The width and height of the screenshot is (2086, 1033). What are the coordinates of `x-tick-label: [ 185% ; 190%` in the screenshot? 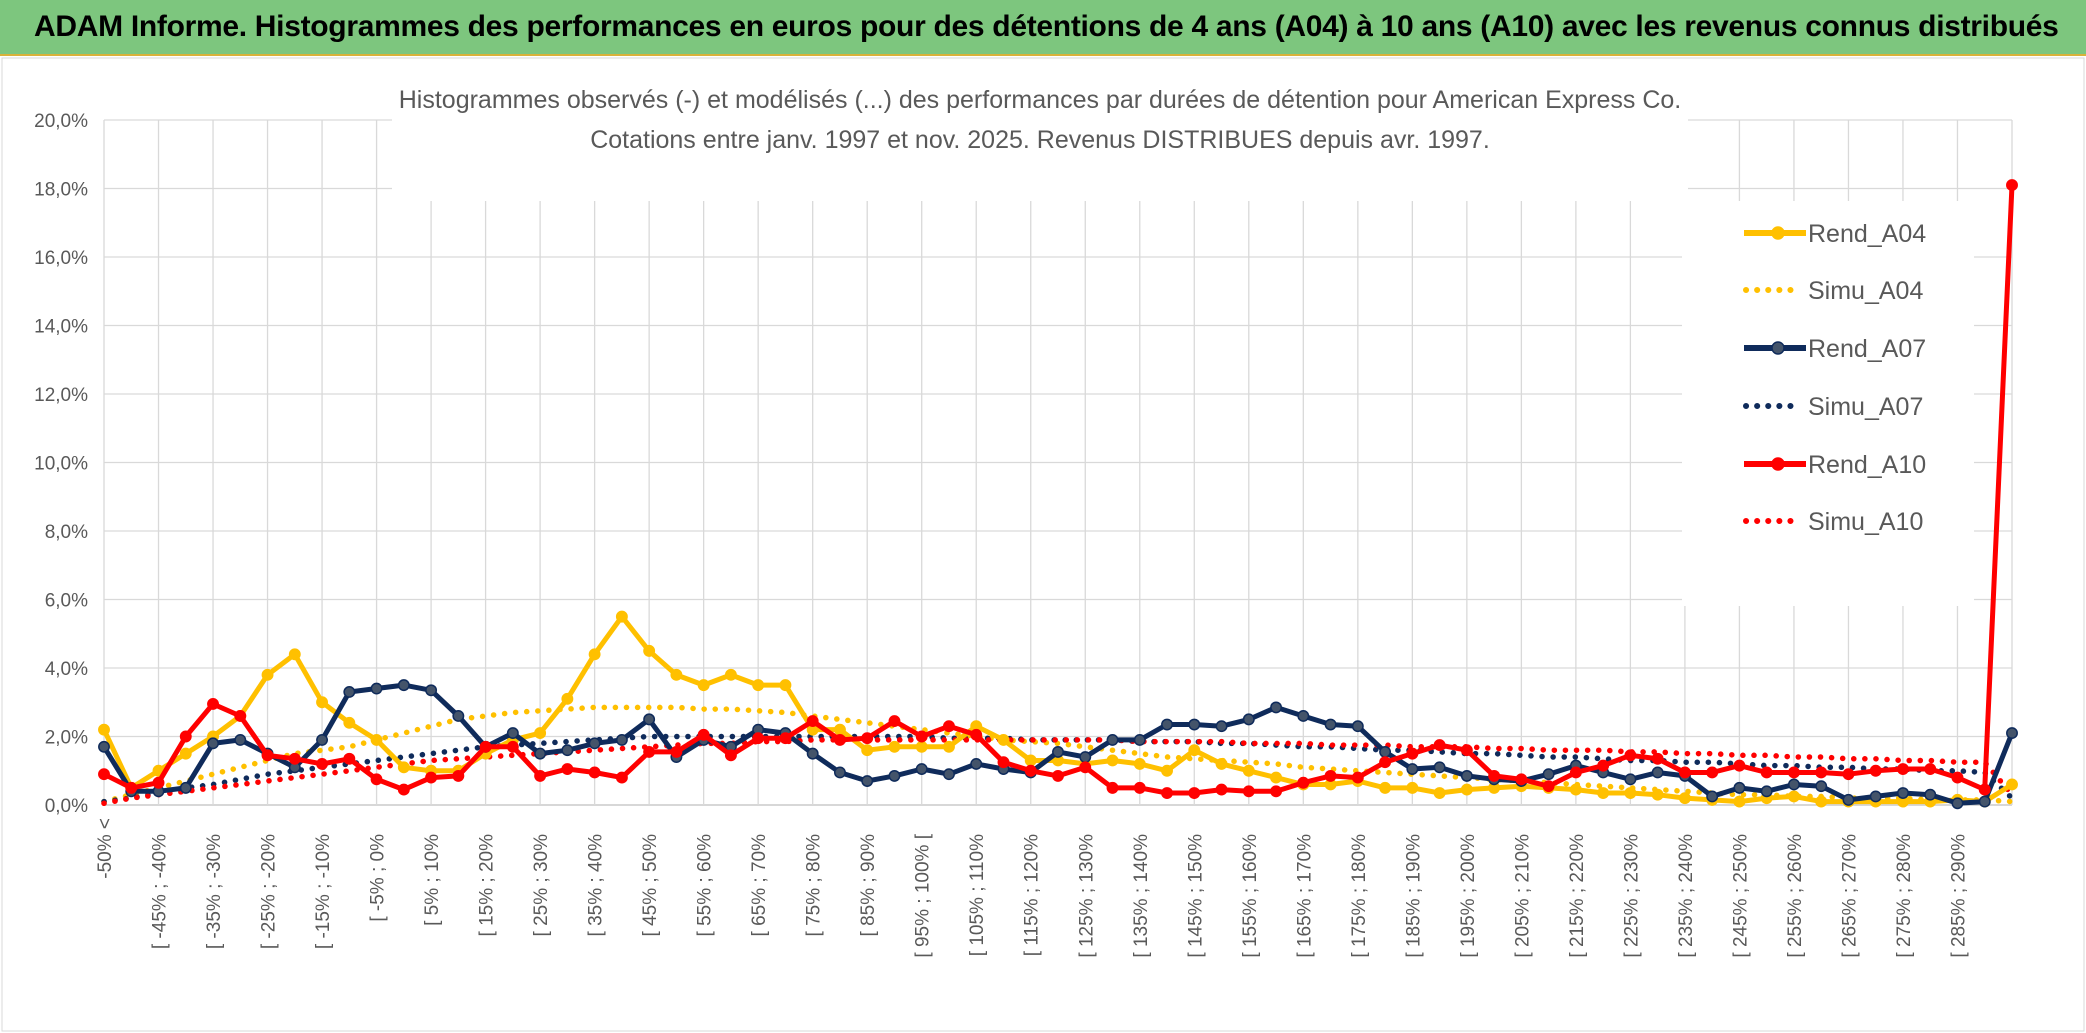 It's located at (1413, 896).